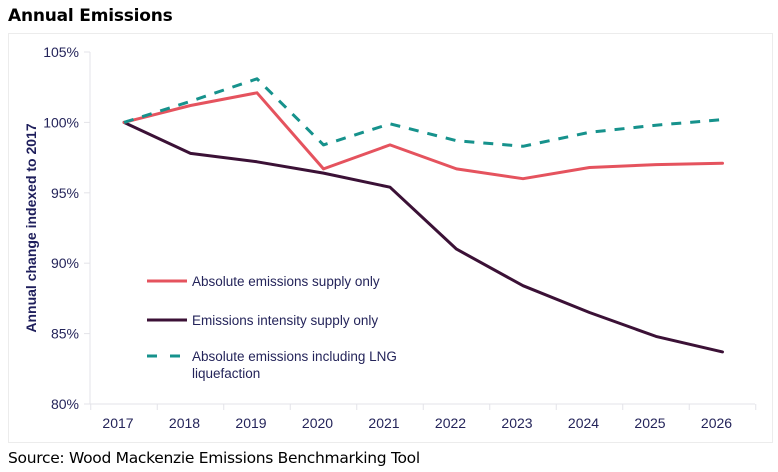 The height and width of the screenshot is (472, 778). I want to click on x-axis: 2017 2018 2019 2020 2021 2022 2023 2024 2025 2026, so click(423, 417).